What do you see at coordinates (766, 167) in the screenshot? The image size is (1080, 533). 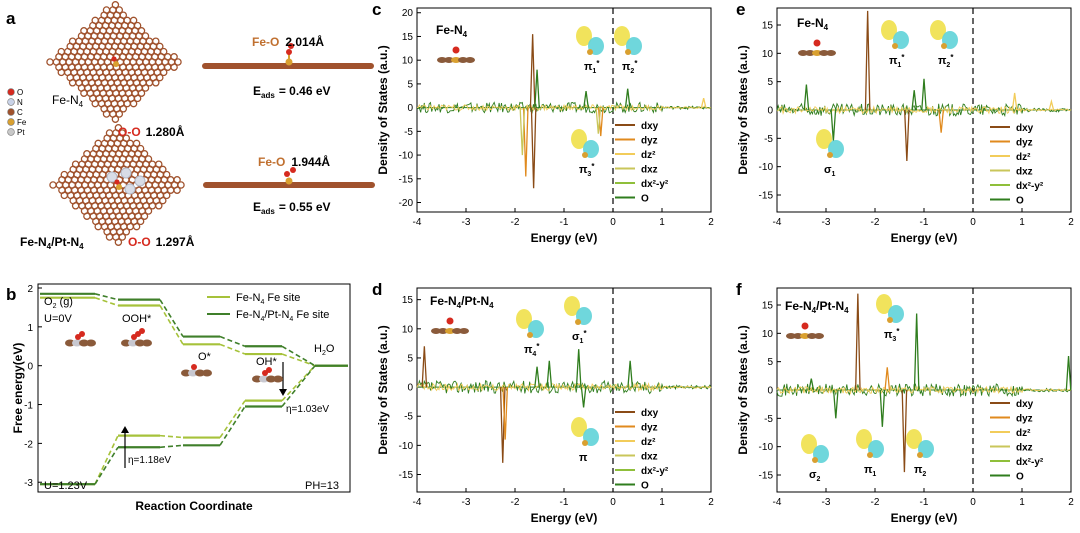 I see `y-tick-label: -10` at bounding box center [766, 167].